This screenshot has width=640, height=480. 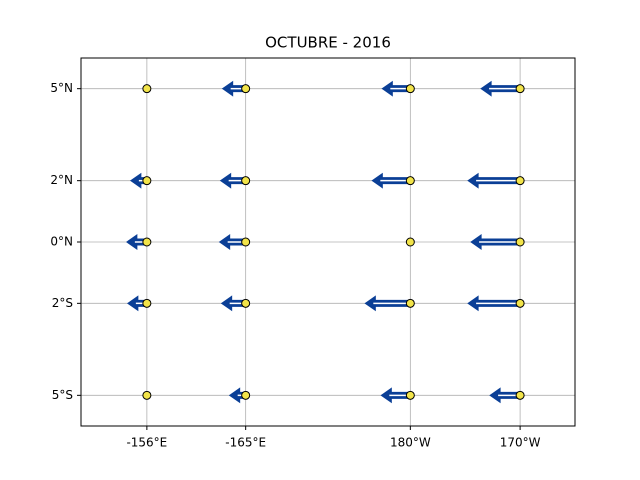 What do you see at coordinates (62, 303) in the screenshot?
I see `y-tick-label: 2°S` at bounding box center [62, 303].